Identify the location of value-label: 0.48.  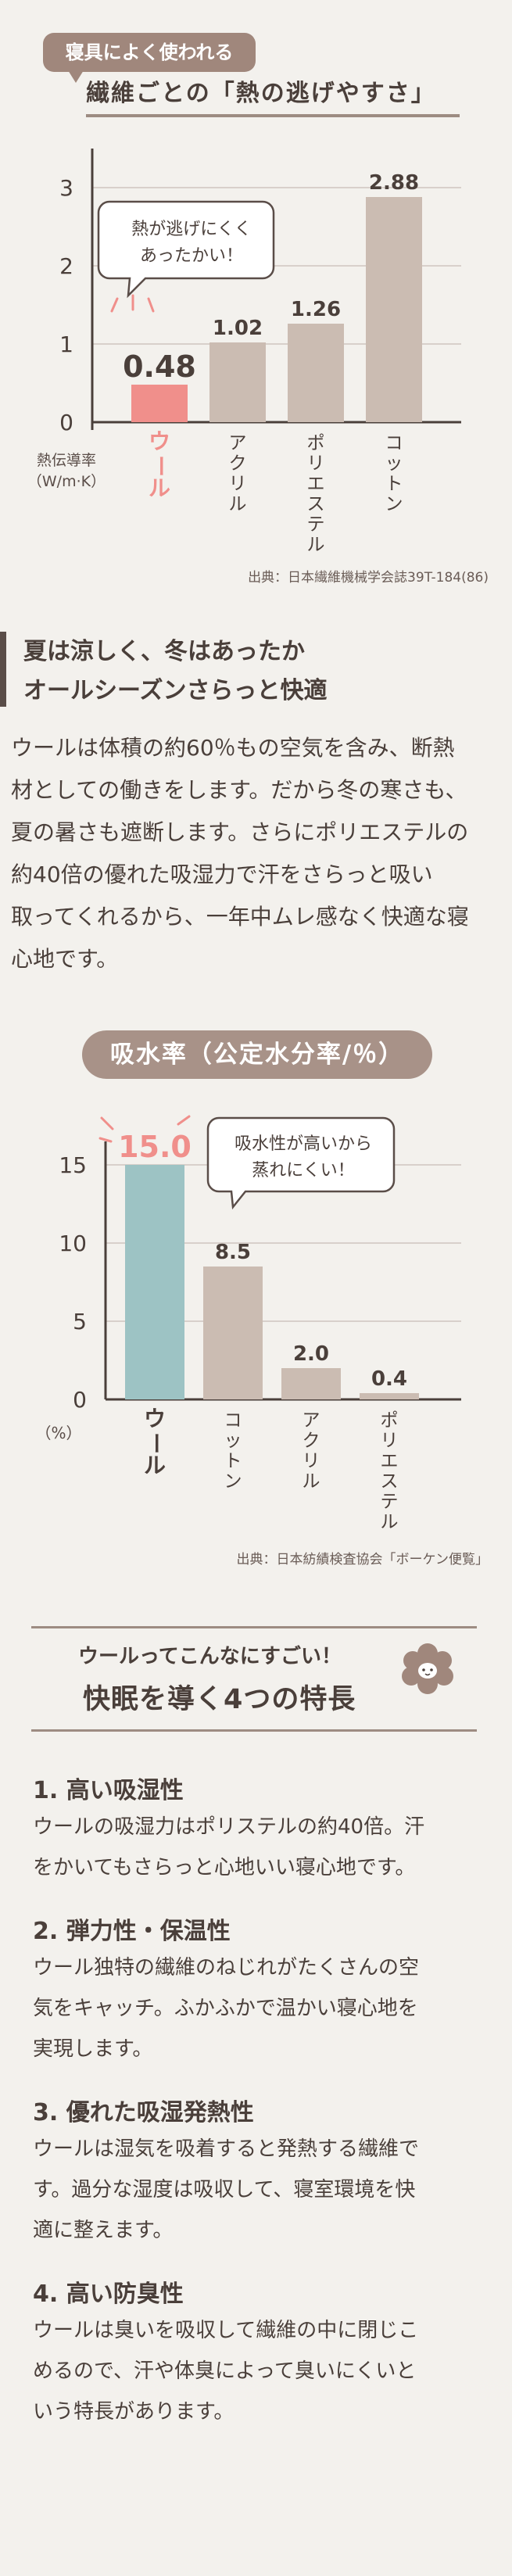
(159, 366).